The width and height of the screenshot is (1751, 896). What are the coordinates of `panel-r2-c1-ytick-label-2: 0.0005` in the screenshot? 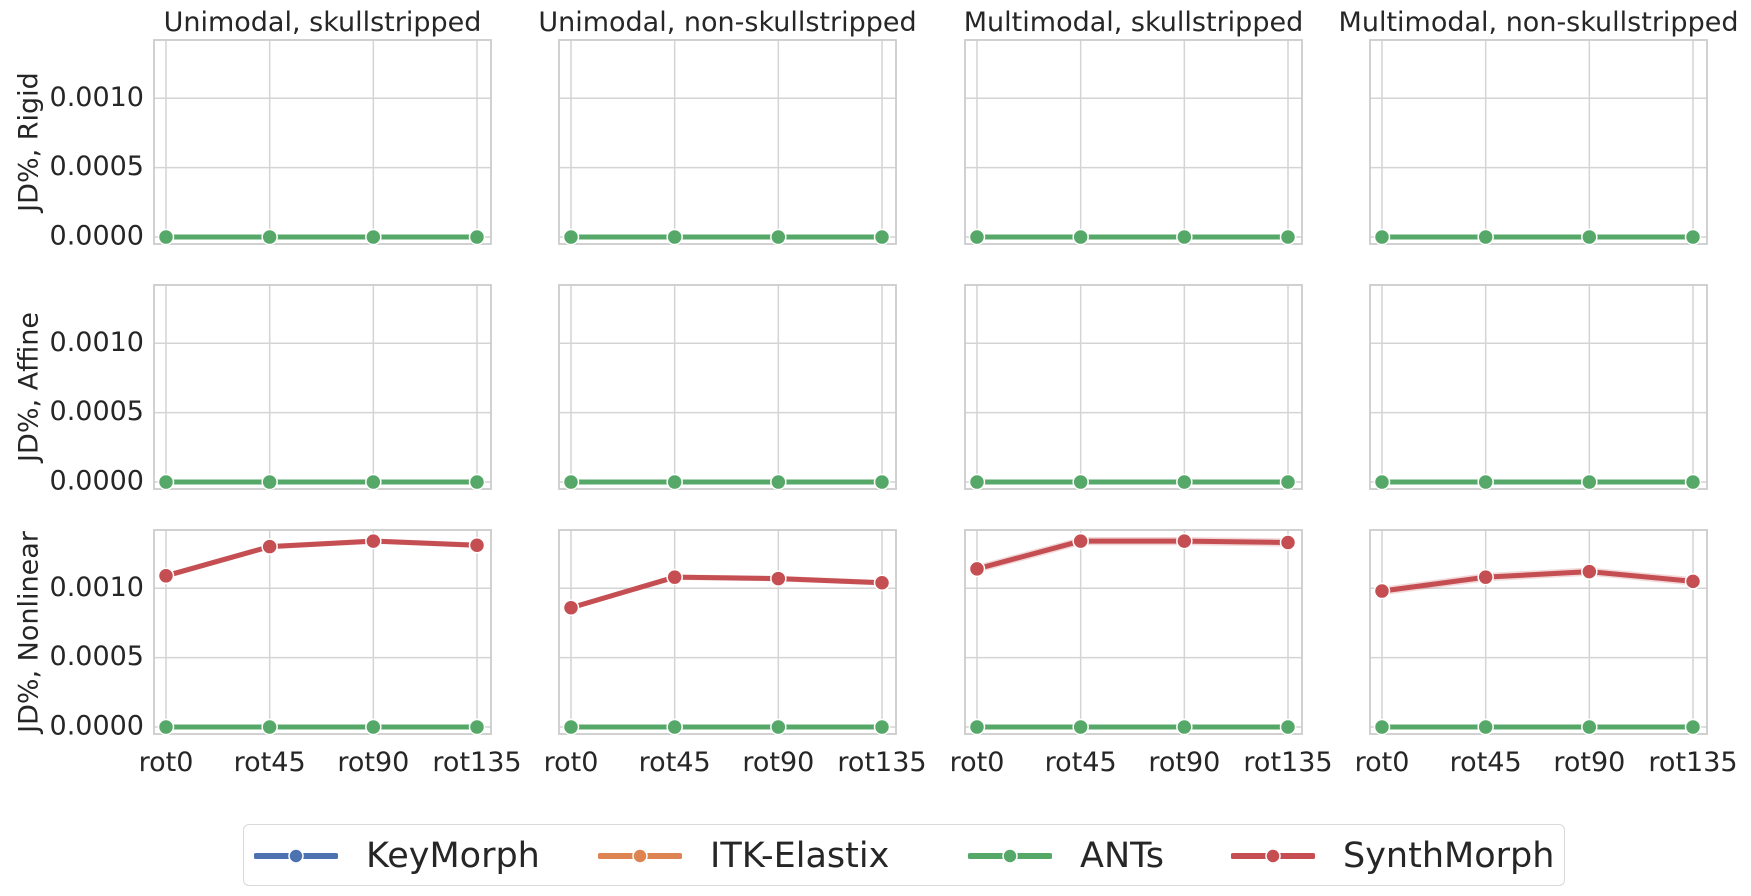 It's located at (97, 411).